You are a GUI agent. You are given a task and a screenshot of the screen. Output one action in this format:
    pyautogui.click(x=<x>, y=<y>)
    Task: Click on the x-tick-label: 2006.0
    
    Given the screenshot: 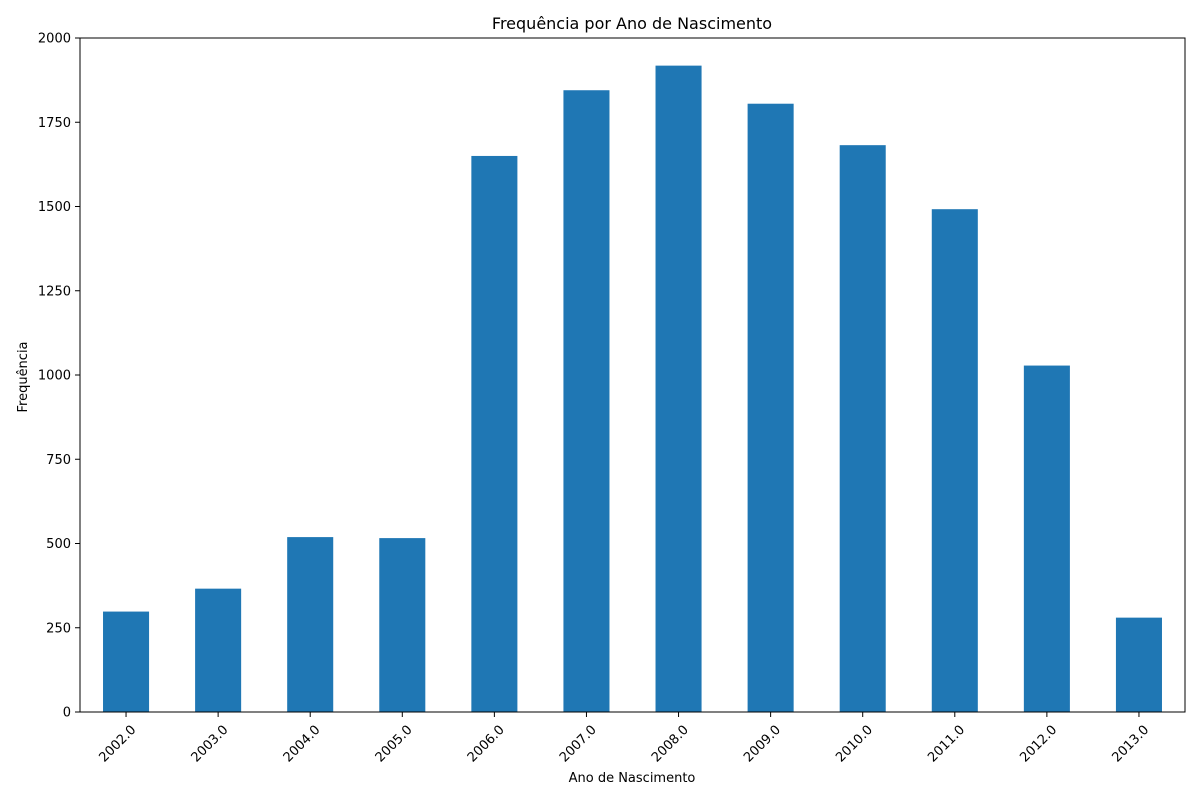 What is the action you would take?
    pyautogui.click(x=486, y=744)
    